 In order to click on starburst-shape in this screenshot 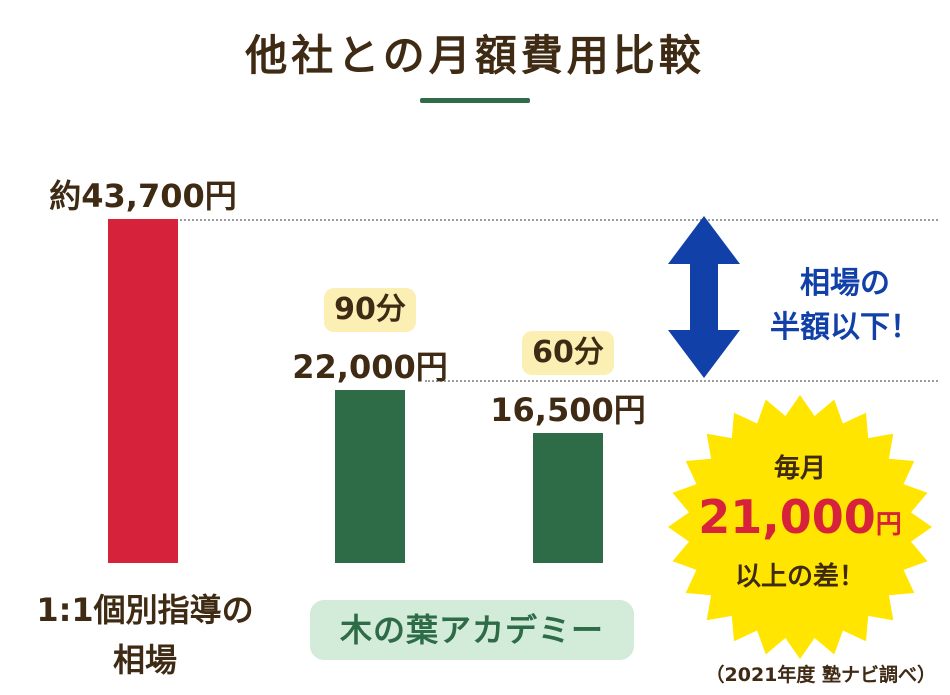, I will do `click(800, 527)`.